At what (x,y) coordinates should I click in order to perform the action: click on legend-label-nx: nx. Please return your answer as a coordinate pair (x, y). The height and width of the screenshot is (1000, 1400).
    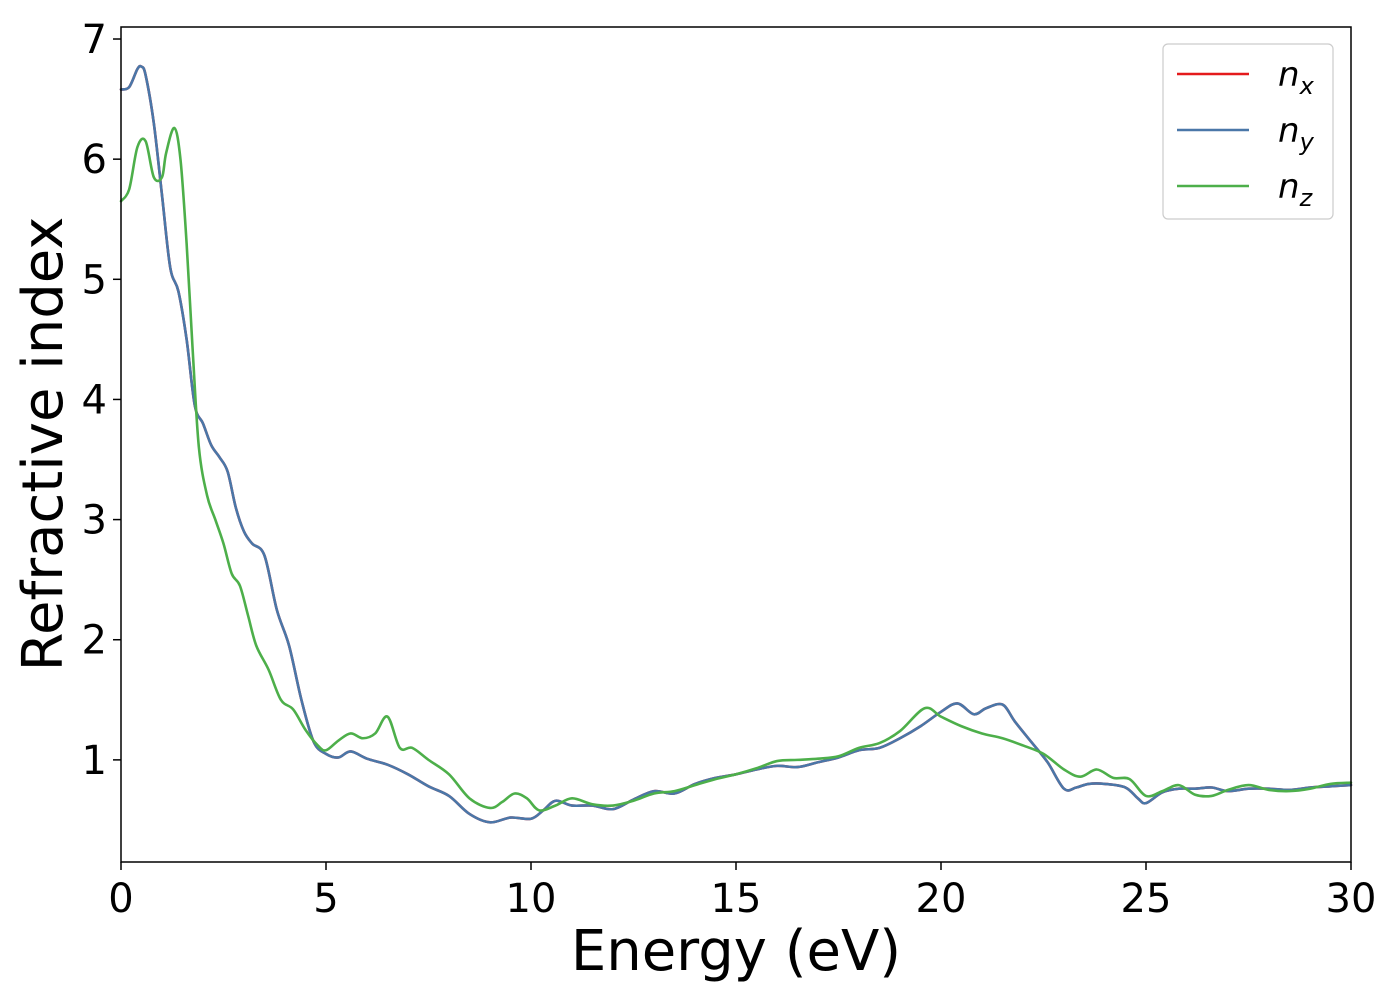
    Looking at the image, I should click on (1296, 77).